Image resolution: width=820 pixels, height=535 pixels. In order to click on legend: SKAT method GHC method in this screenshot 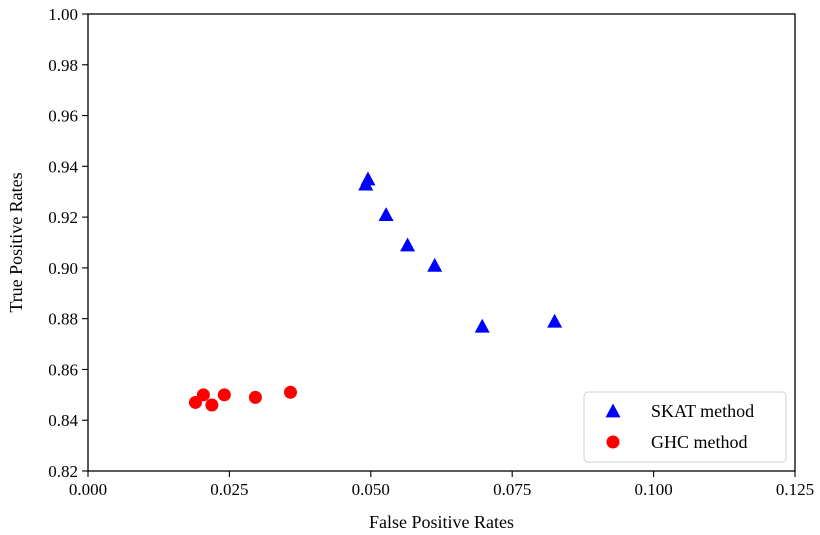, I will do `click(685, 427)`.